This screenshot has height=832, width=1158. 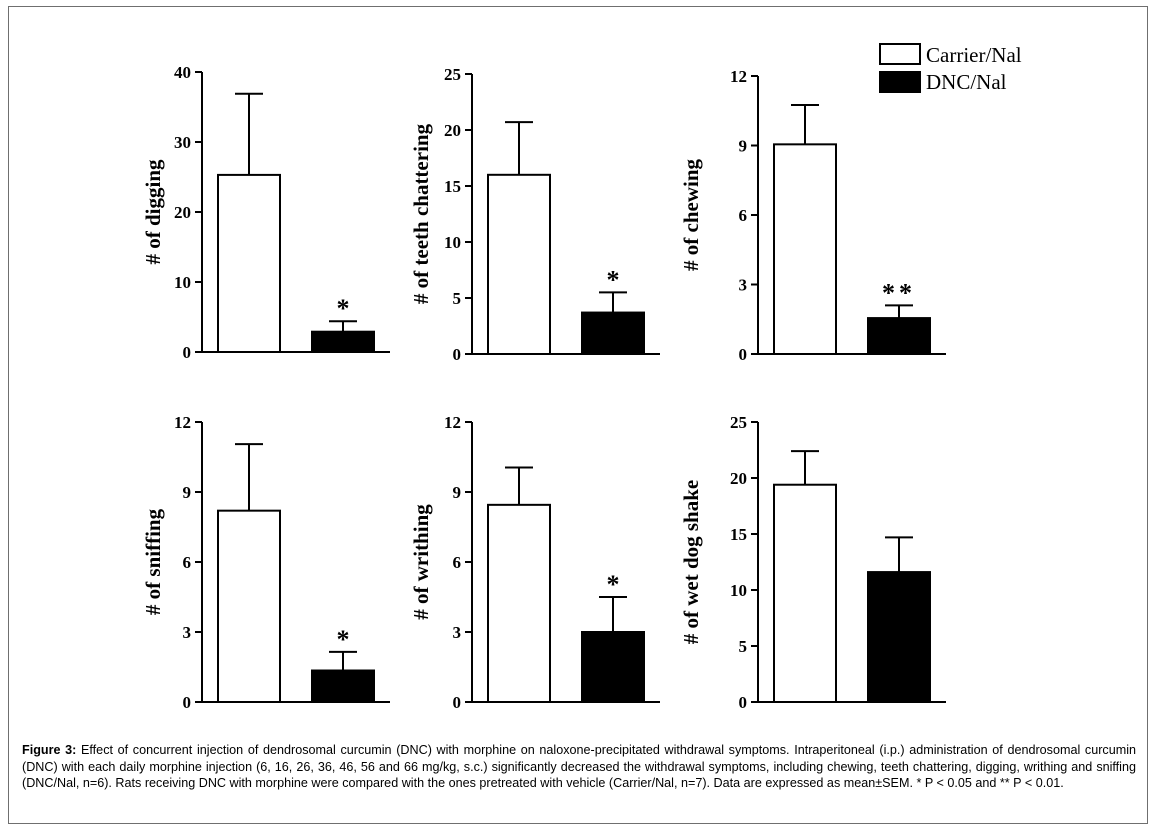 What do you see at coordinates (182, 72) in the screenshot?
I see `y-tick-label: 40` at bounding box center [182, 72].